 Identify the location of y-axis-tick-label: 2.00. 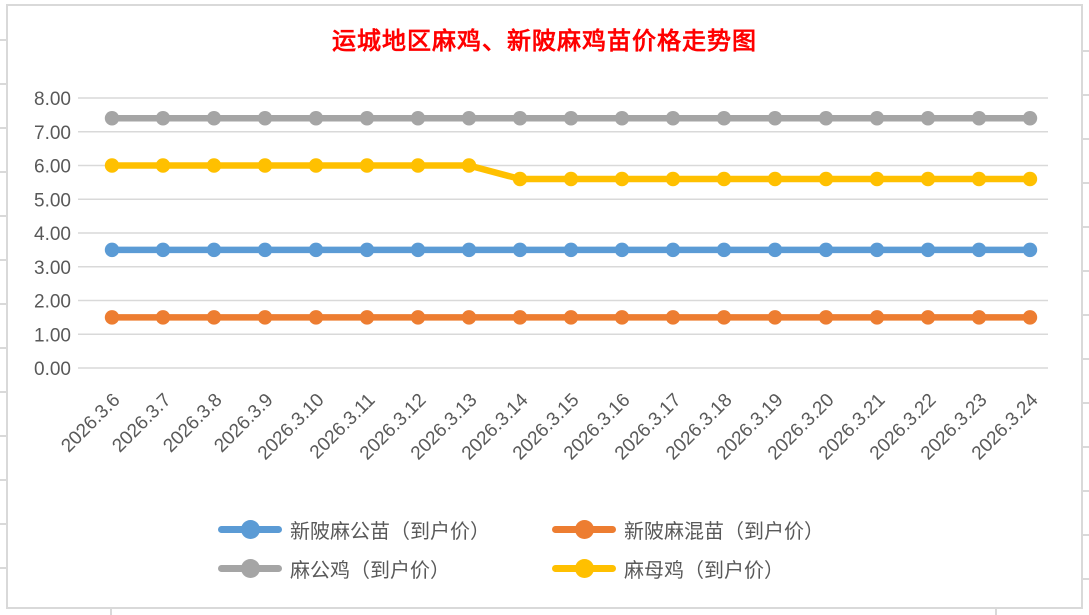
(52, 302).